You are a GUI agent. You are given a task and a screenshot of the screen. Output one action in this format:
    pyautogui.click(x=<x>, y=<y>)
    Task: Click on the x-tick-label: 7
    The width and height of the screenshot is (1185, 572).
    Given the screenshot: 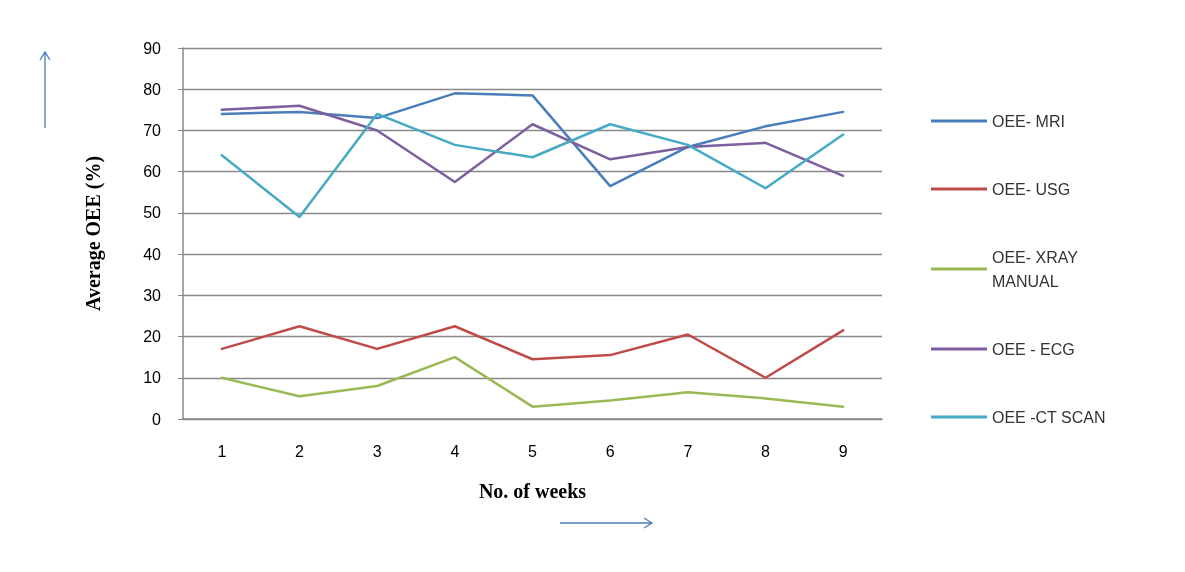 What is the action you would take?
    pyautogui.click(x=688, y=451)
    